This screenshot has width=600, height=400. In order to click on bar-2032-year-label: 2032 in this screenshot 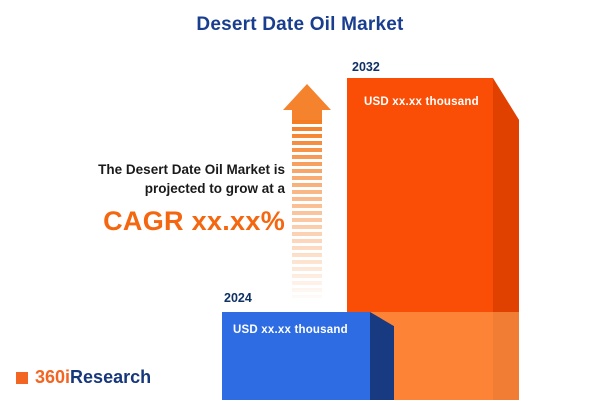, I will do `click(366, 67)`.